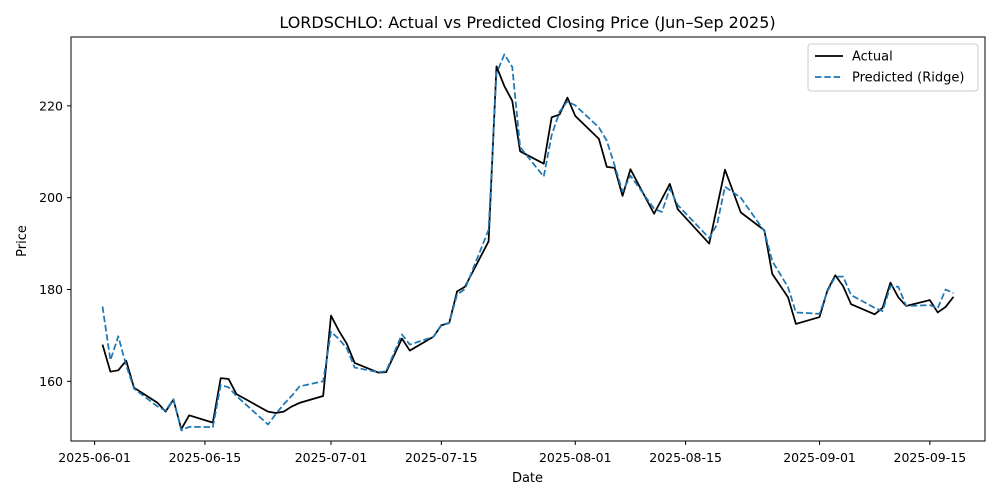  What do you see at coordinates (51, 289) in the screenshot?
I see `y-tick-label: 180` at bounding box center [51, 289].